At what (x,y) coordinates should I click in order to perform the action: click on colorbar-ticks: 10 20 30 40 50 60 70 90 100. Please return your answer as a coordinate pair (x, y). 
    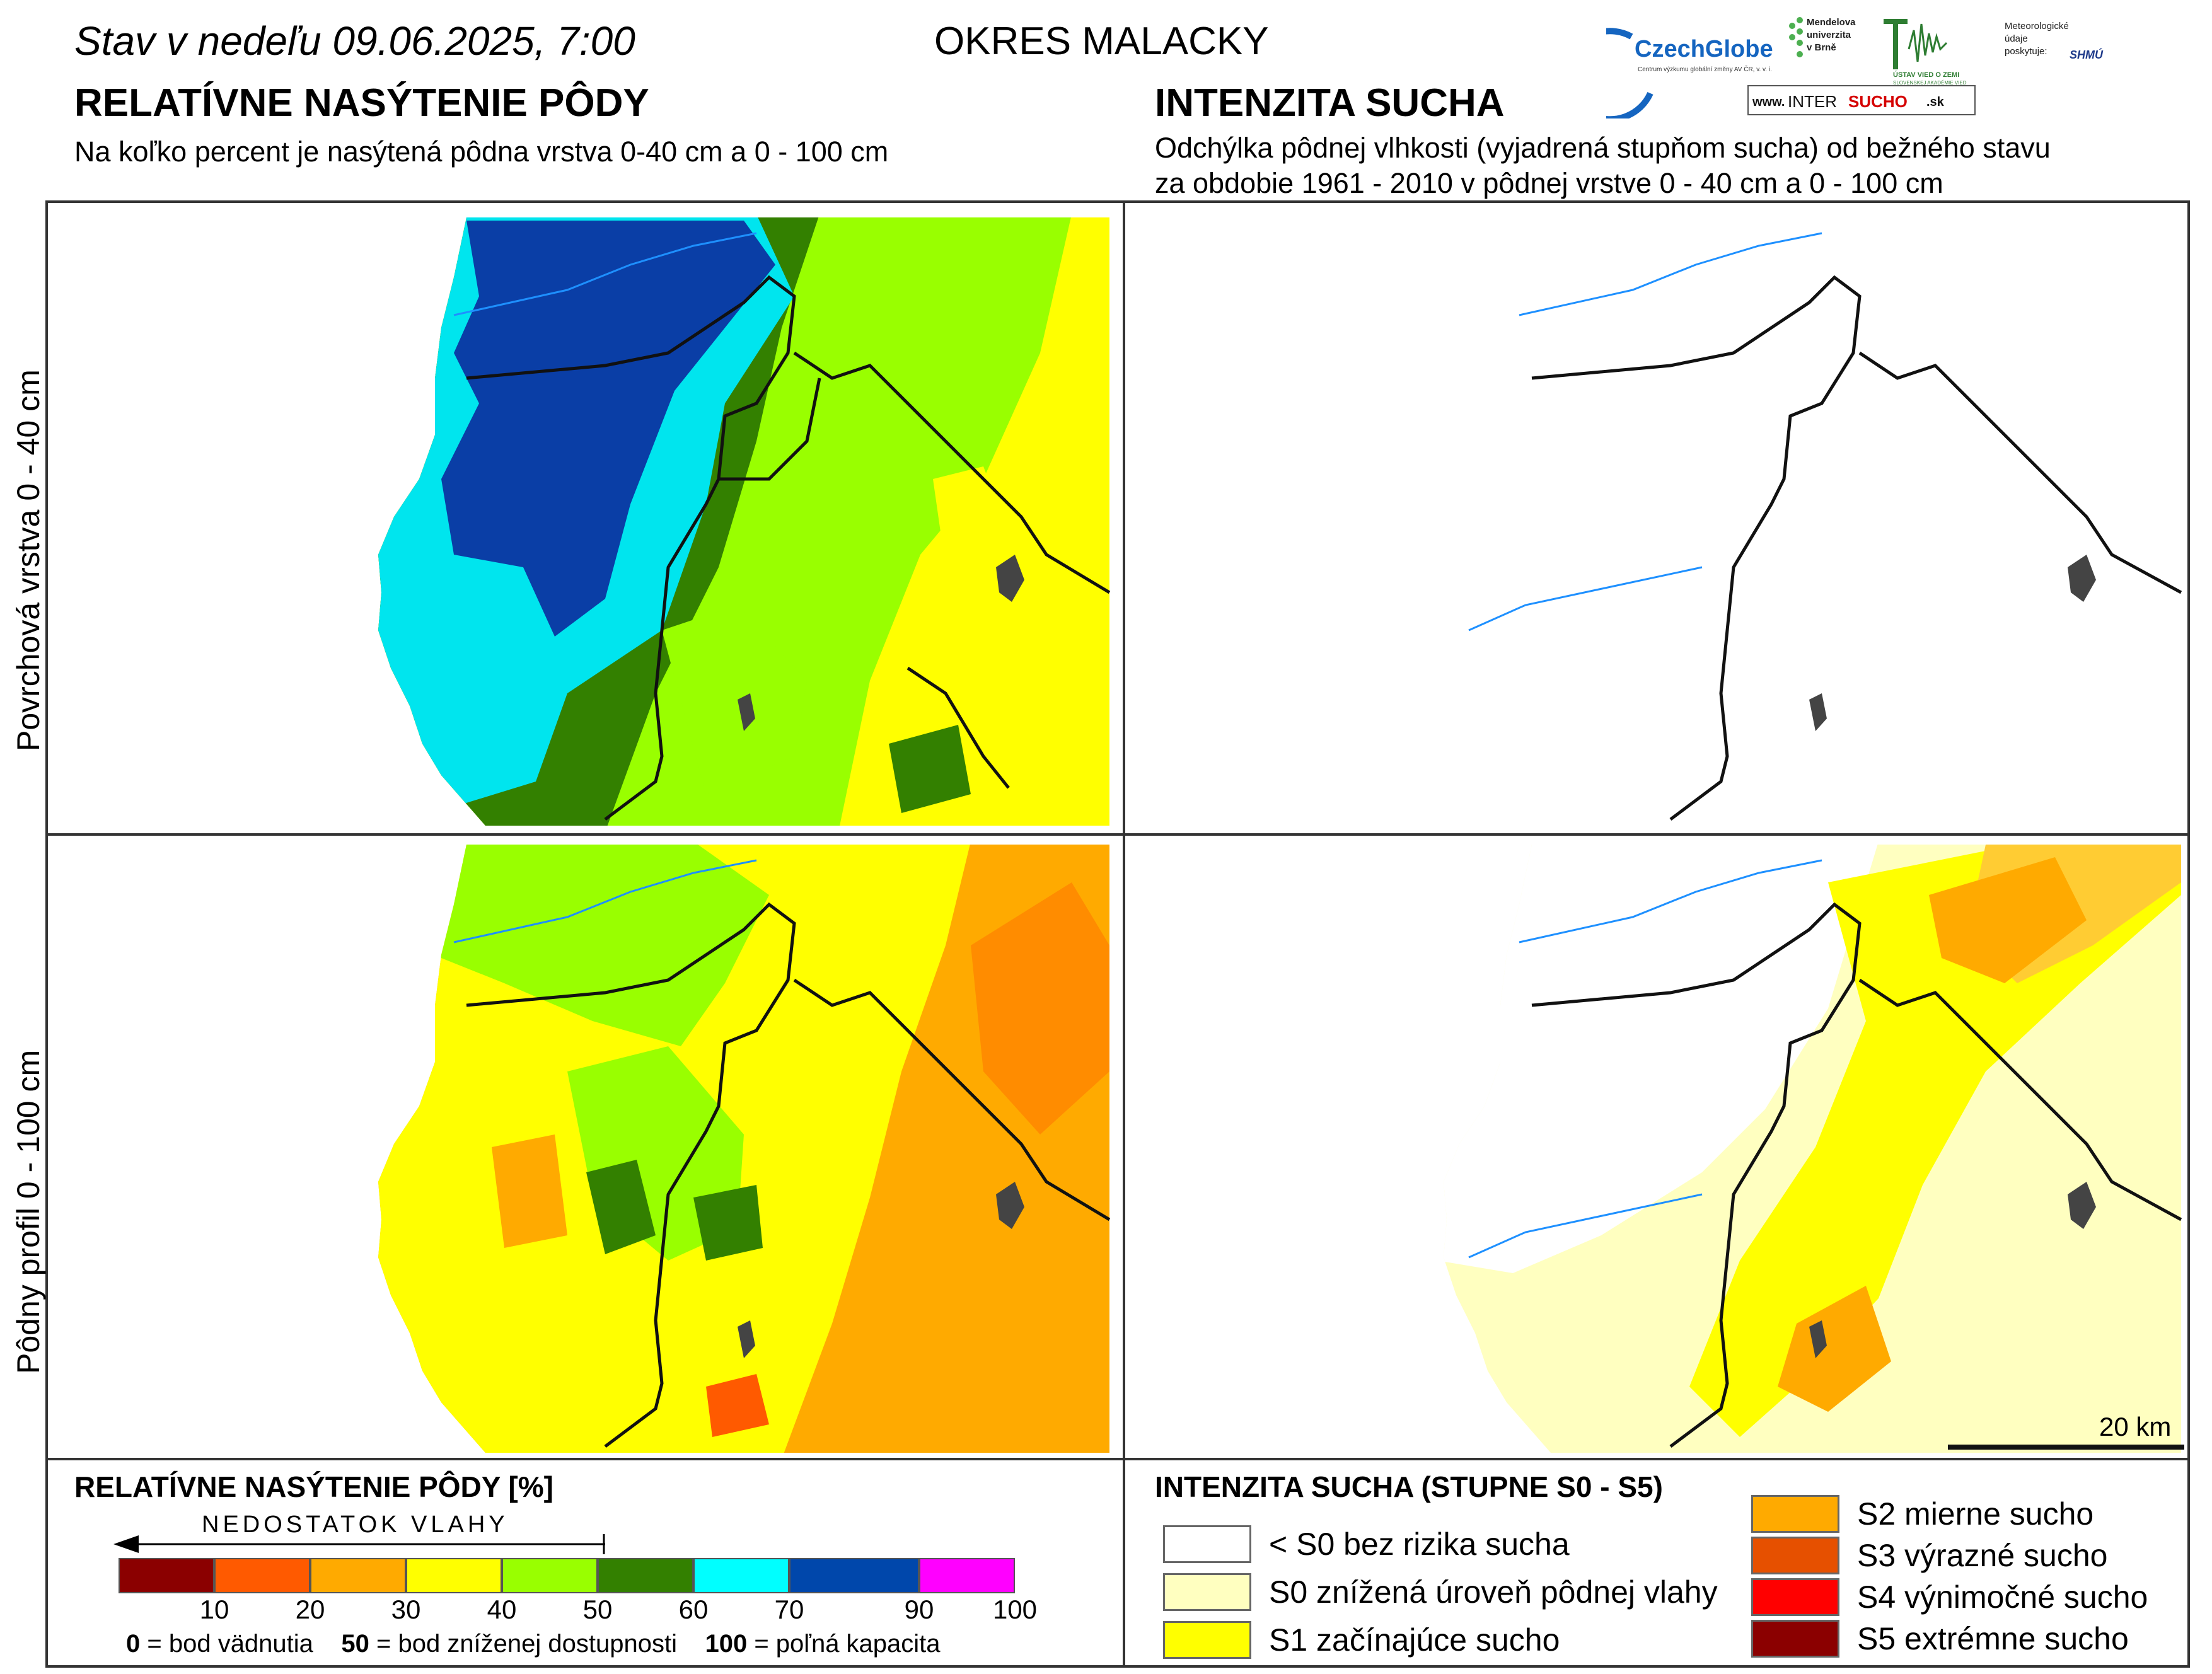
    Looking at the image, I should click on (578, 1610).